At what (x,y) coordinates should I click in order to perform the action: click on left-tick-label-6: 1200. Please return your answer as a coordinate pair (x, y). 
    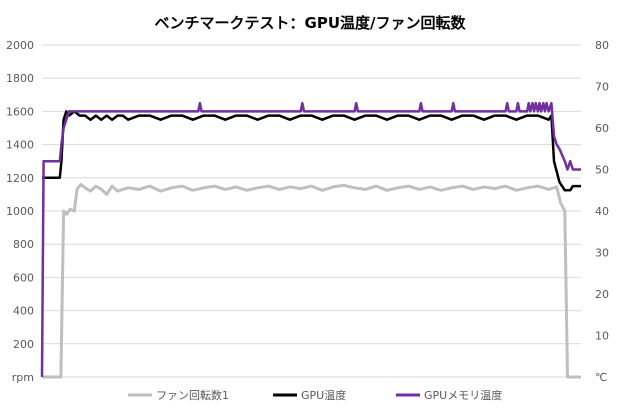
    Looking at the image, I should click on (20, 178).